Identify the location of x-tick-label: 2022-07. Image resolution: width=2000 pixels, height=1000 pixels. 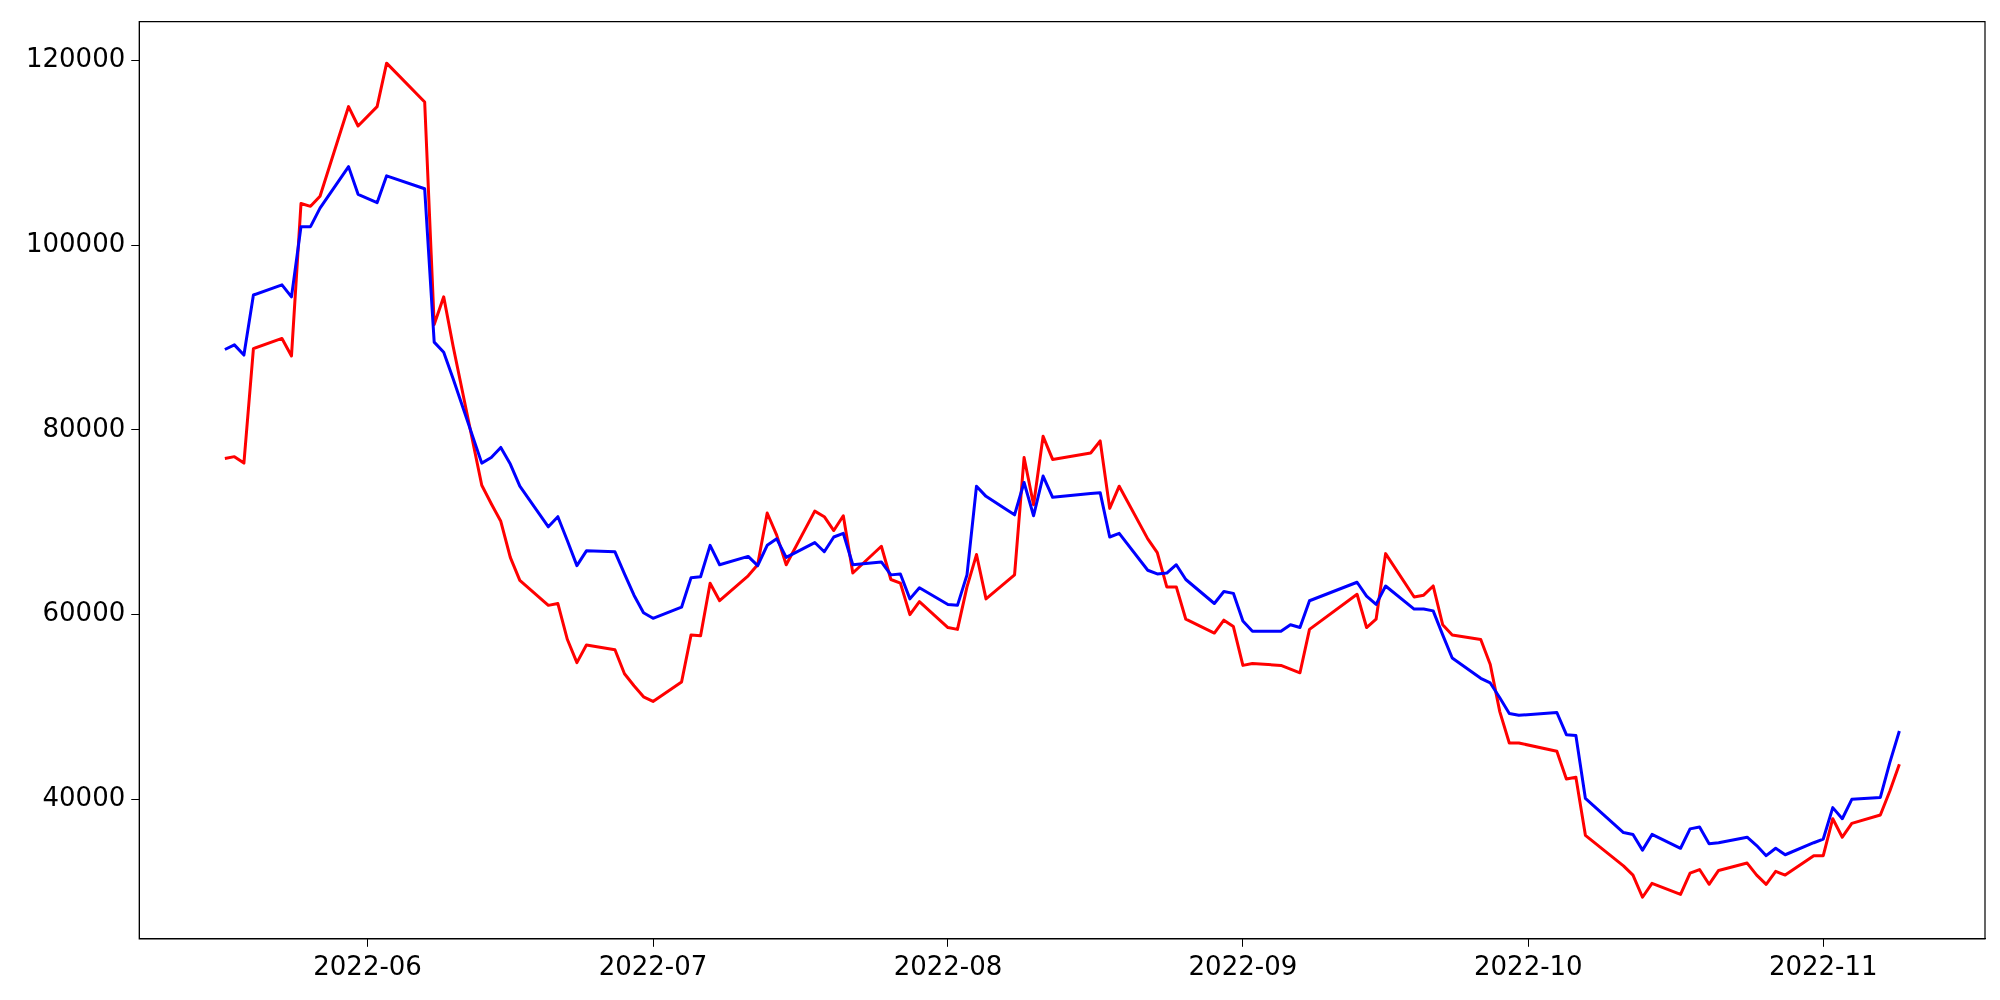
(653, 966).